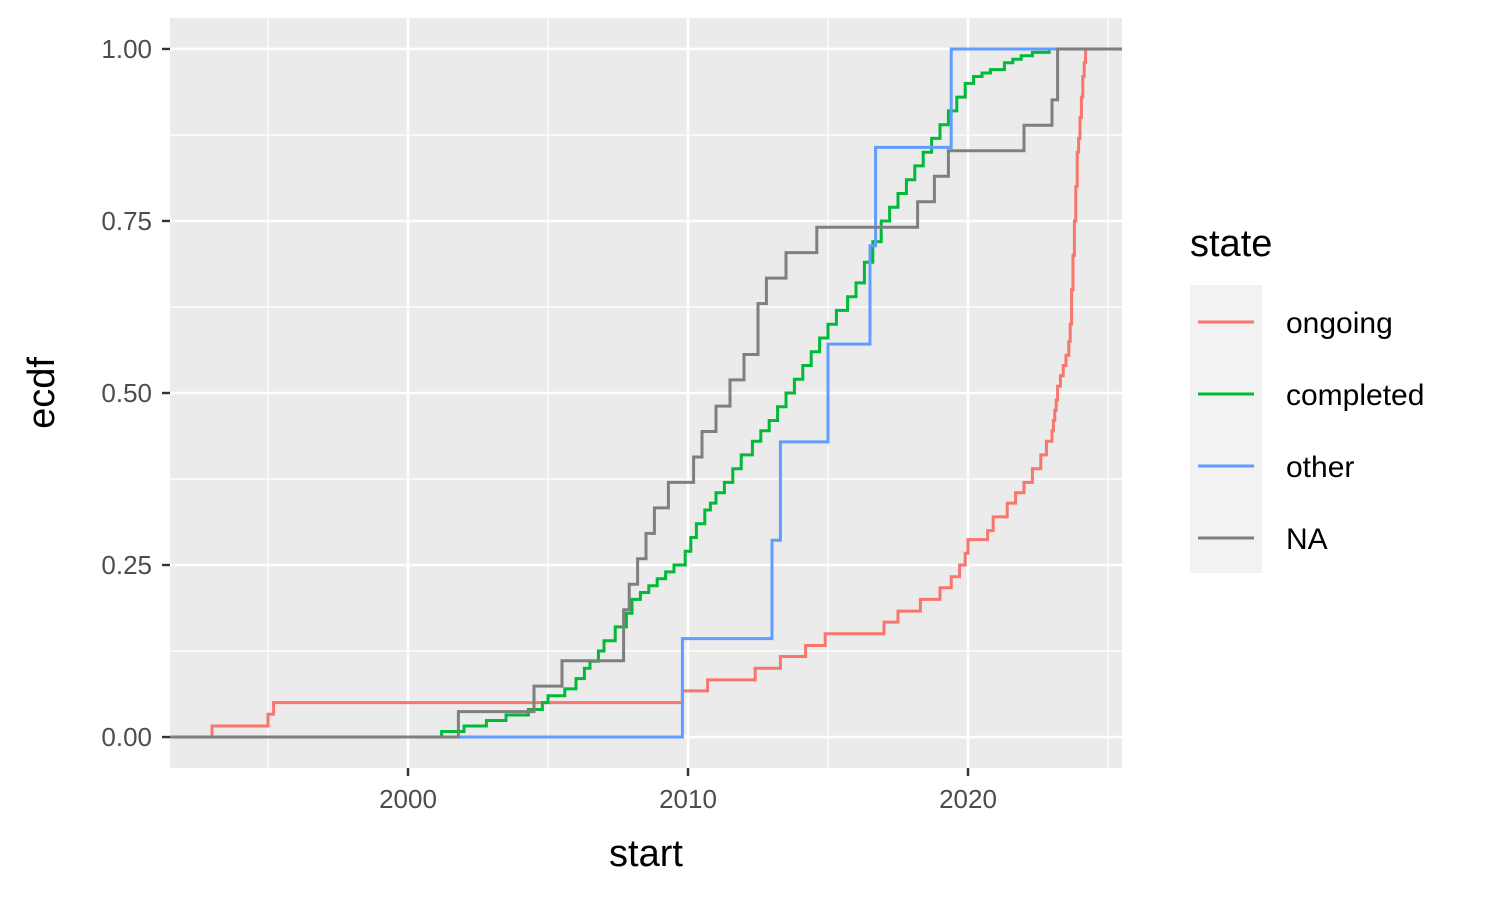 The width and height of the screenshot is (1500, 900). What do you see at coordinates (126, 393) in the screenshot?
I see `y-tick-label: 0.50` at bounding box center [126, 393].